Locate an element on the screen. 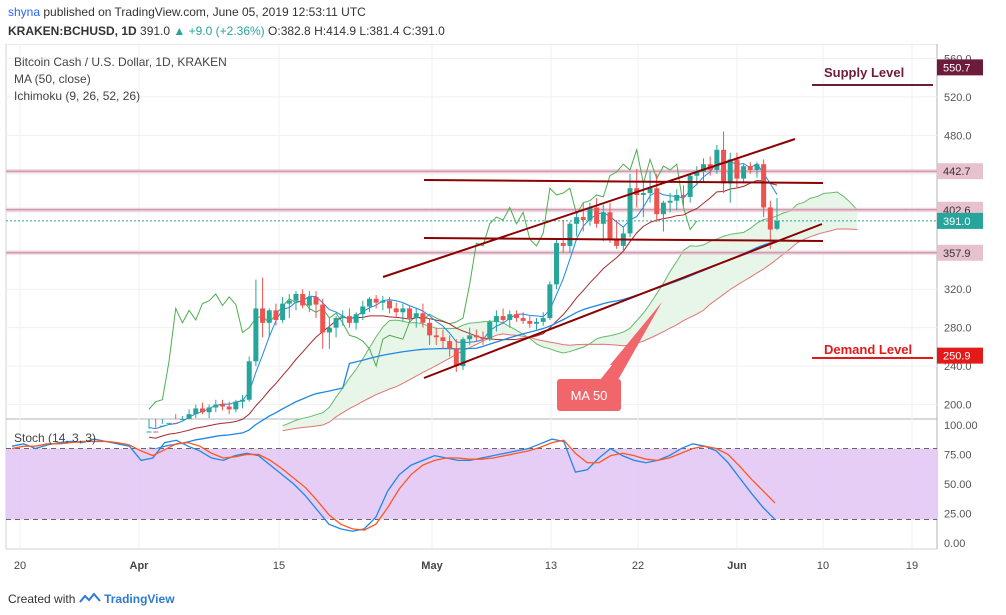 This screenshot has height=615, width=1006. range-bottom-line is located at coordinates (623, 239).